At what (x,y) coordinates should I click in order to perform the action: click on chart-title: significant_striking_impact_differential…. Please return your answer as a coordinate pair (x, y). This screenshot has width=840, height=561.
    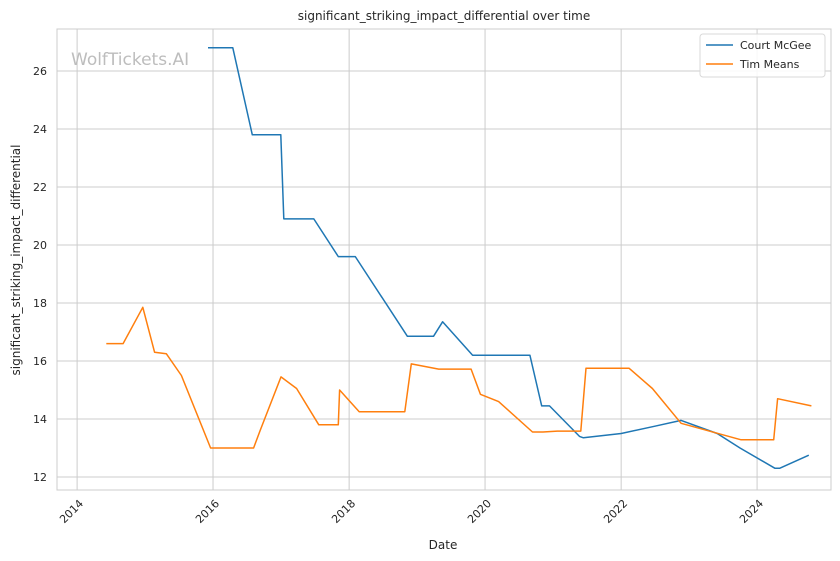
    Looking at the image, I should click on (444, 16).